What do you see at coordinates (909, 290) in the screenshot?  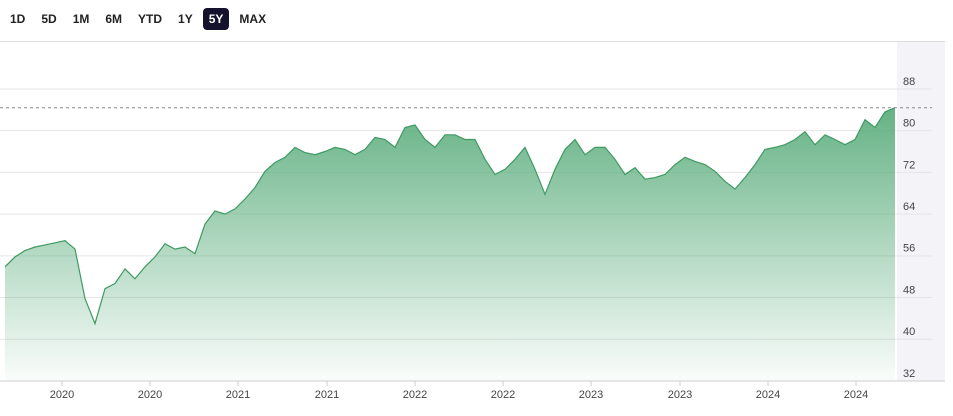 I see `y-tick-label: 48` at bounding box center [909, 290].